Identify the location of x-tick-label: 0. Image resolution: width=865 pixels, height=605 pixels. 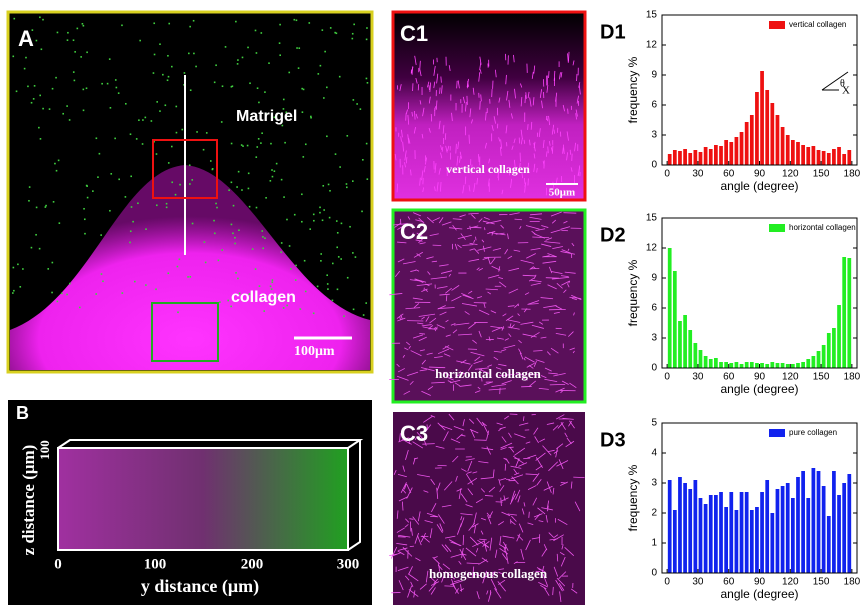
(667, 582).